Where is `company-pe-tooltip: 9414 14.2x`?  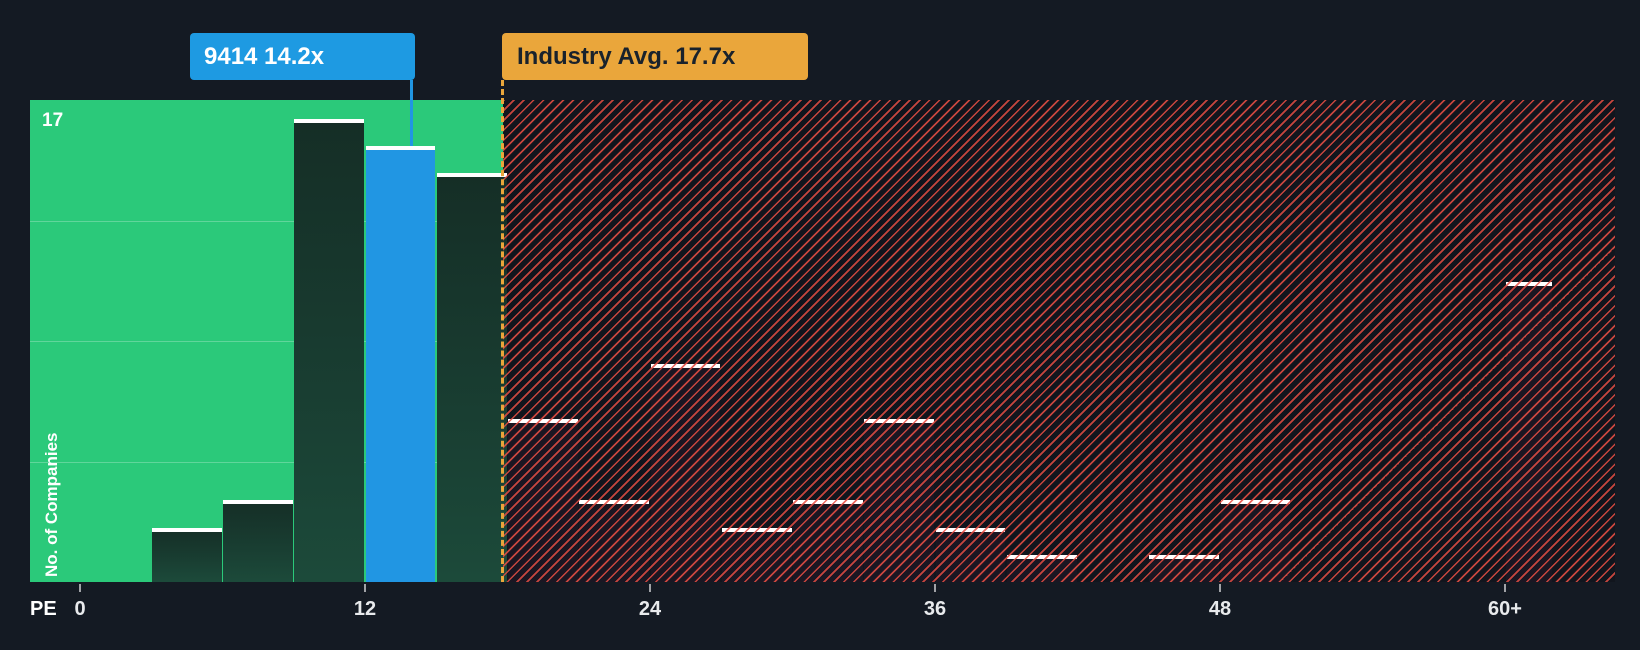
company-pe-tooltip: 9414 14.2x is located at coordinates (302, 56).